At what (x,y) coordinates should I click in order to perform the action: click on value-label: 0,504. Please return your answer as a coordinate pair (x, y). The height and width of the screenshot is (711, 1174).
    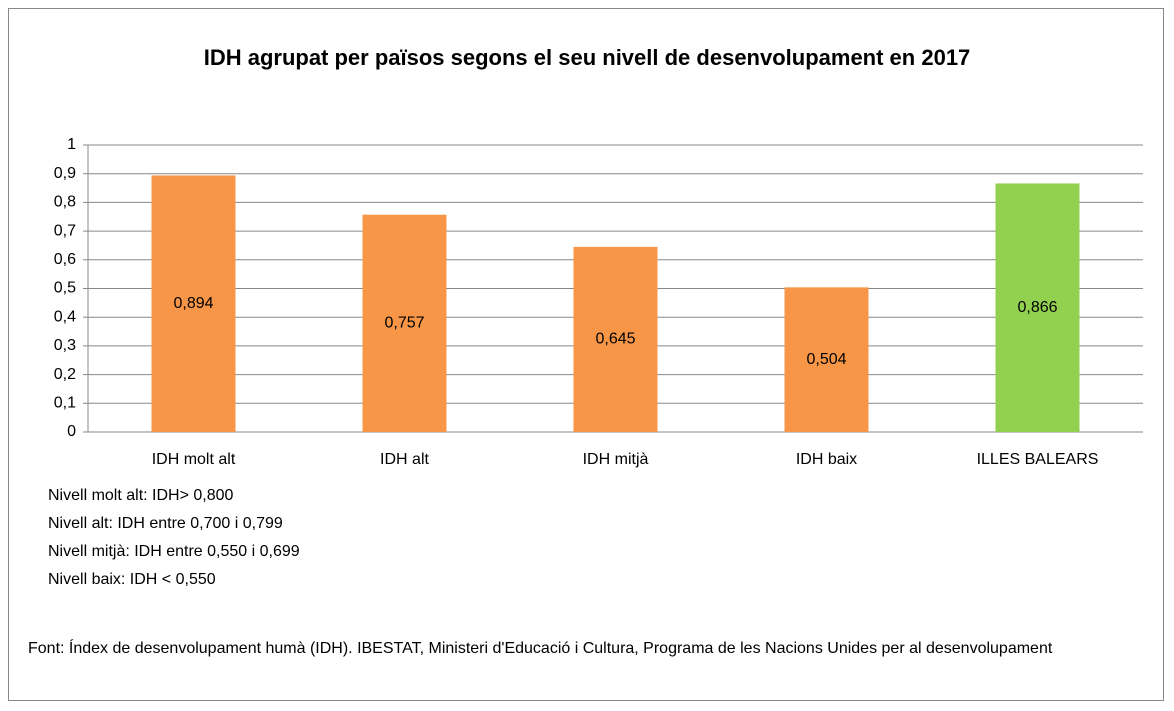
    Looking at the image, I should click on (826, 359).